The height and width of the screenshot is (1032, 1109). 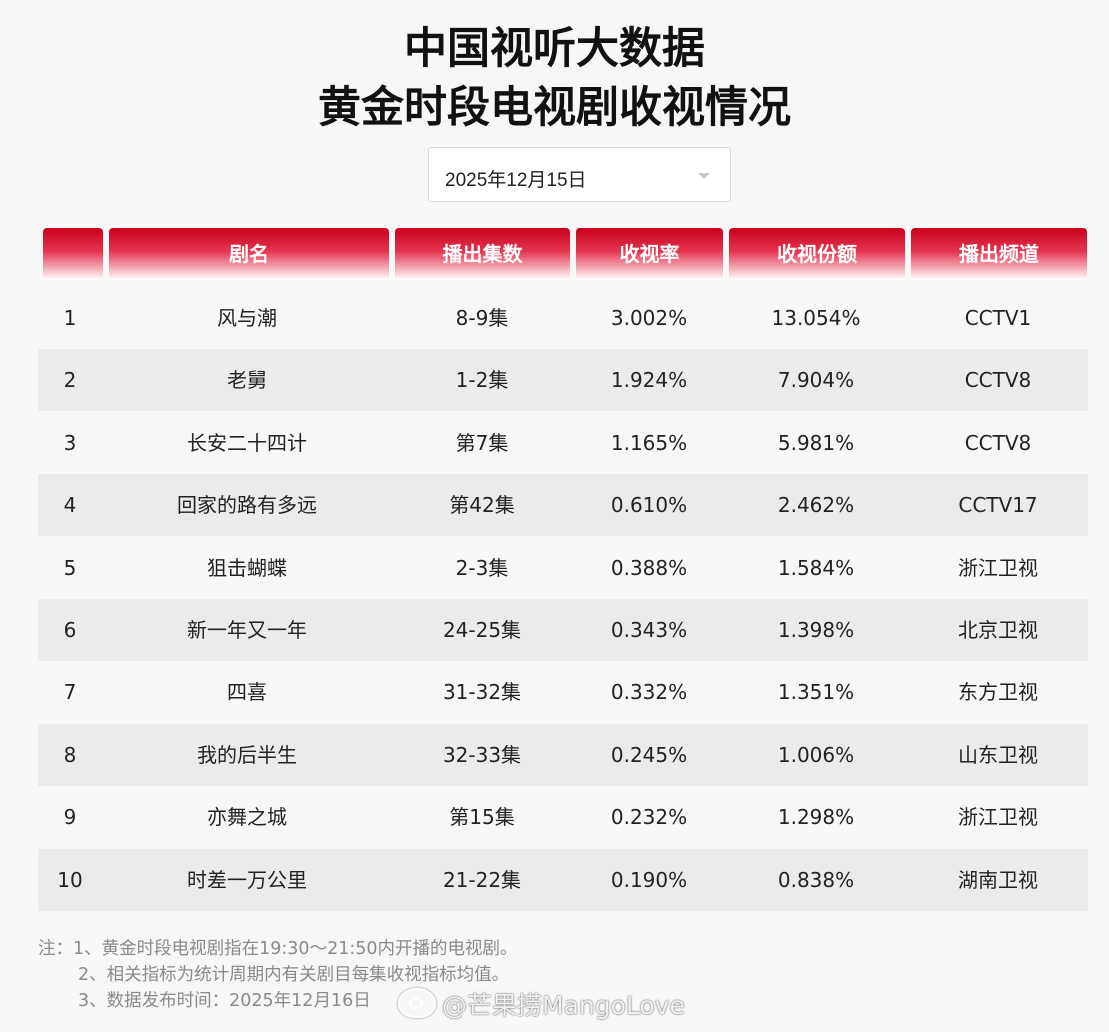 I want to click on cell-rank: 10, so click(x=70, y=879).